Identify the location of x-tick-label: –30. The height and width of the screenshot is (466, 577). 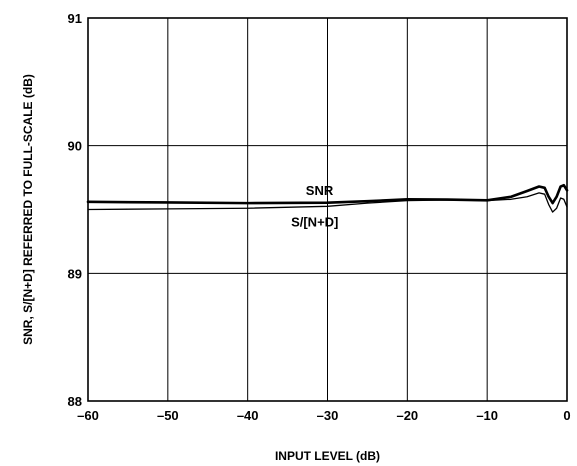
(328, 415).